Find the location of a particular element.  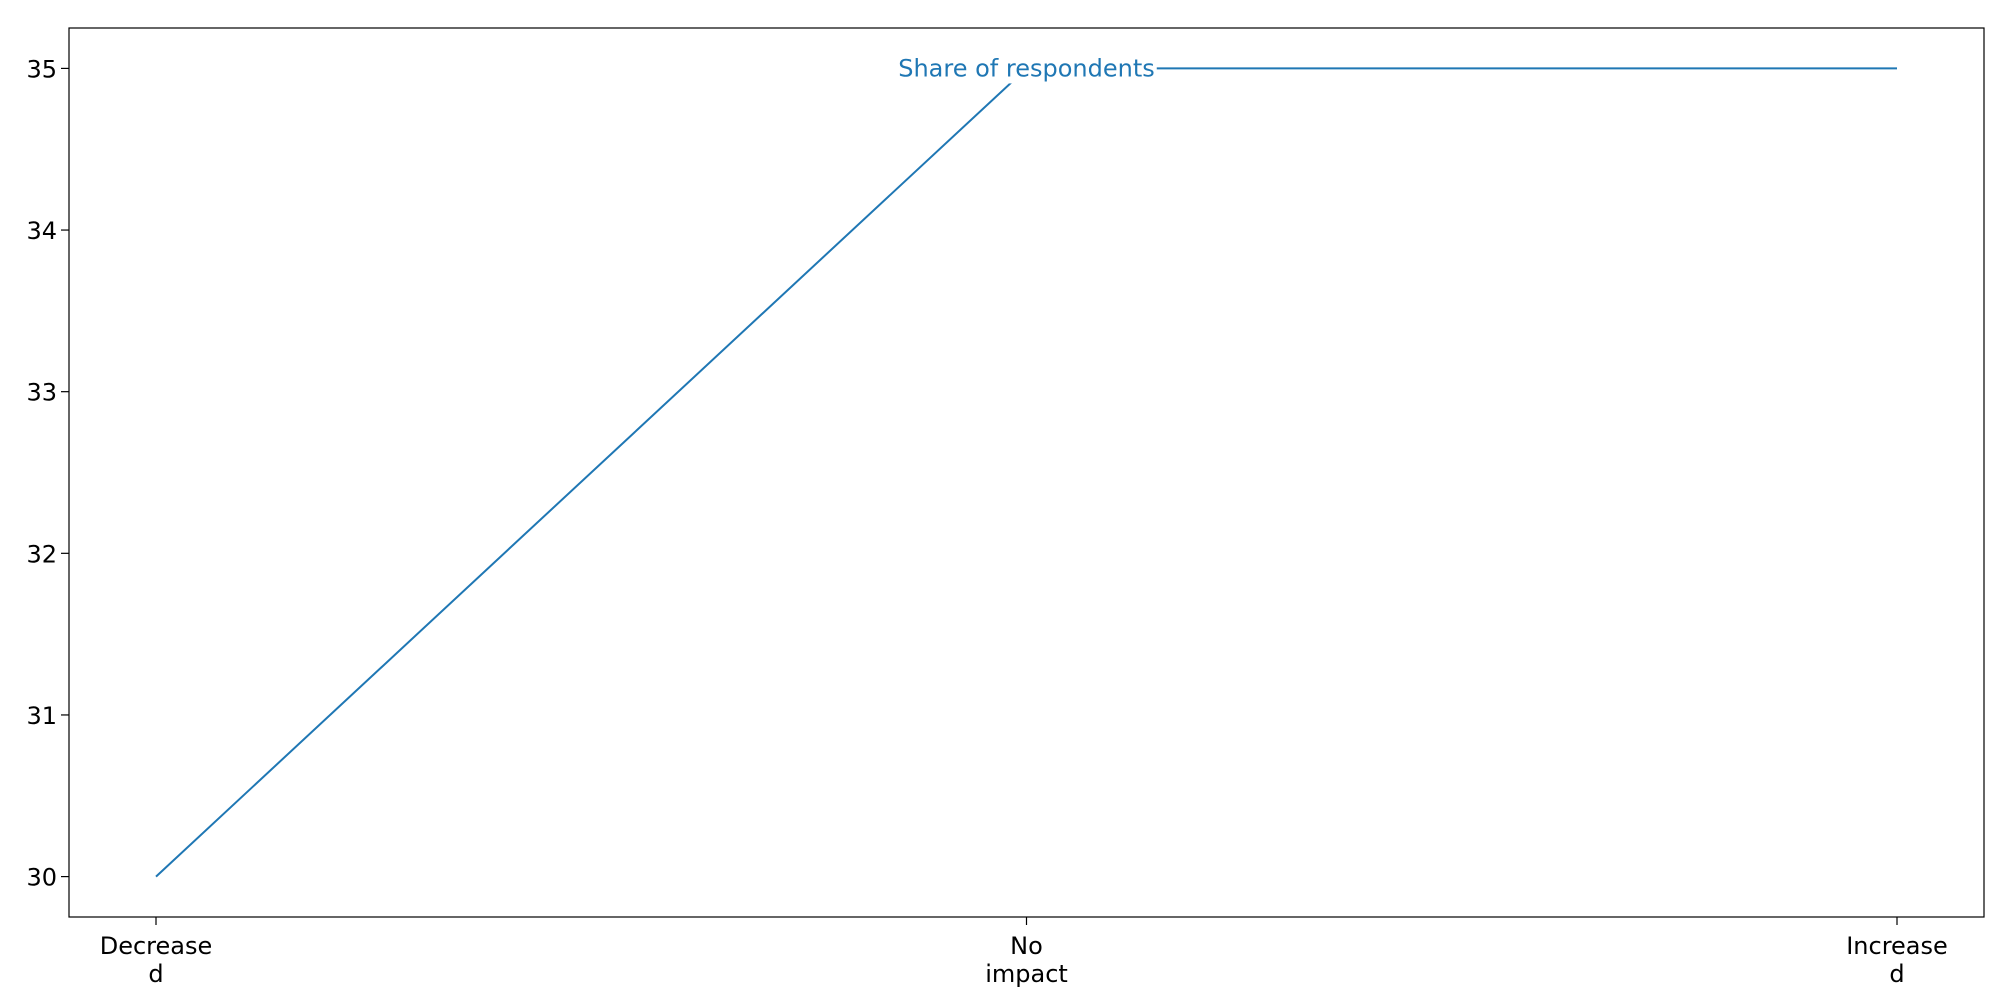

x-tick-label: Increase d is located at coordinates (1897, 960).